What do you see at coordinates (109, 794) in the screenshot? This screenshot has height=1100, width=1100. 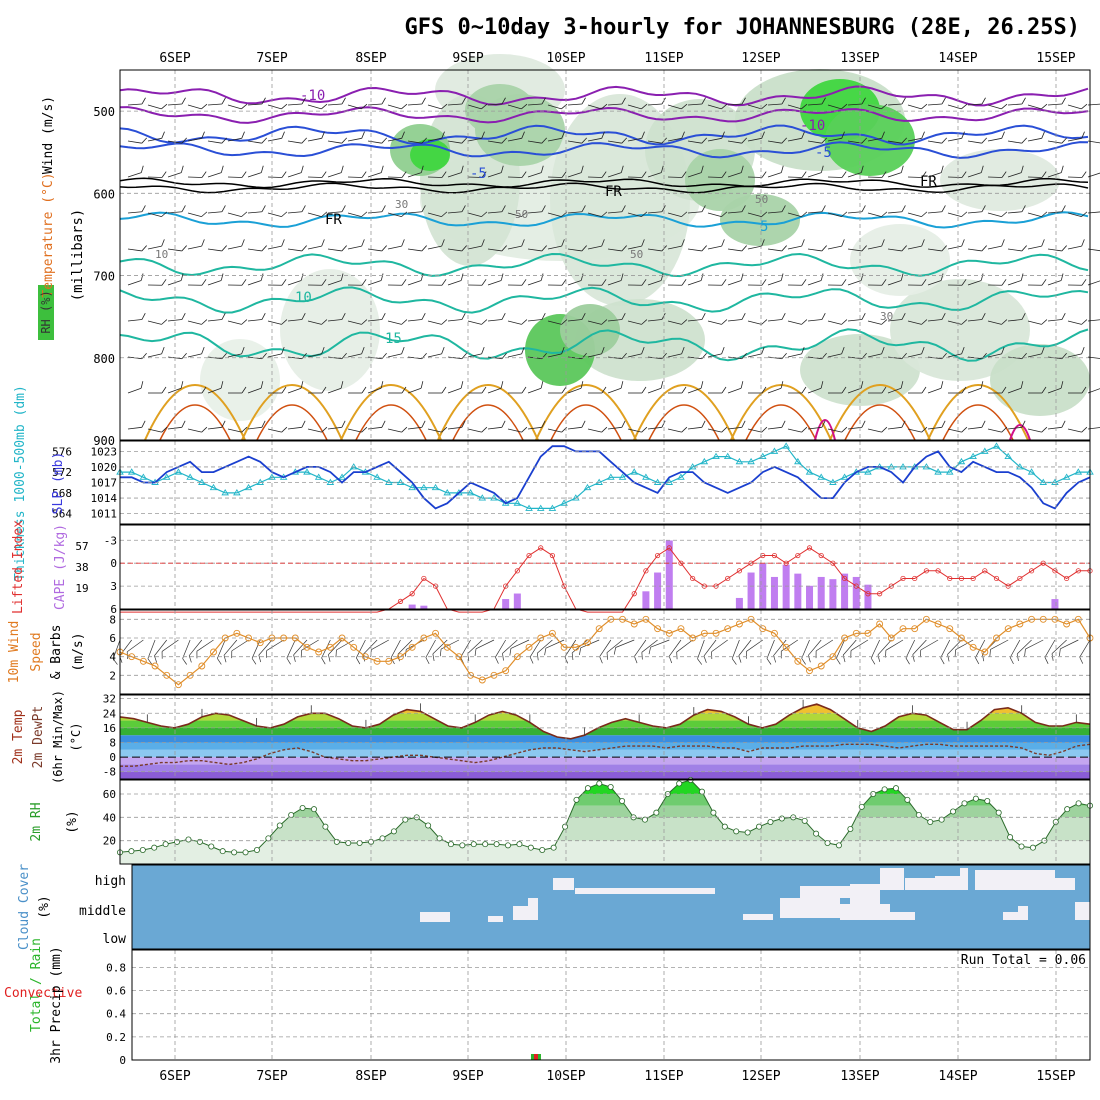 I see `rh-tick: 60` at bounding box center [109, 794].